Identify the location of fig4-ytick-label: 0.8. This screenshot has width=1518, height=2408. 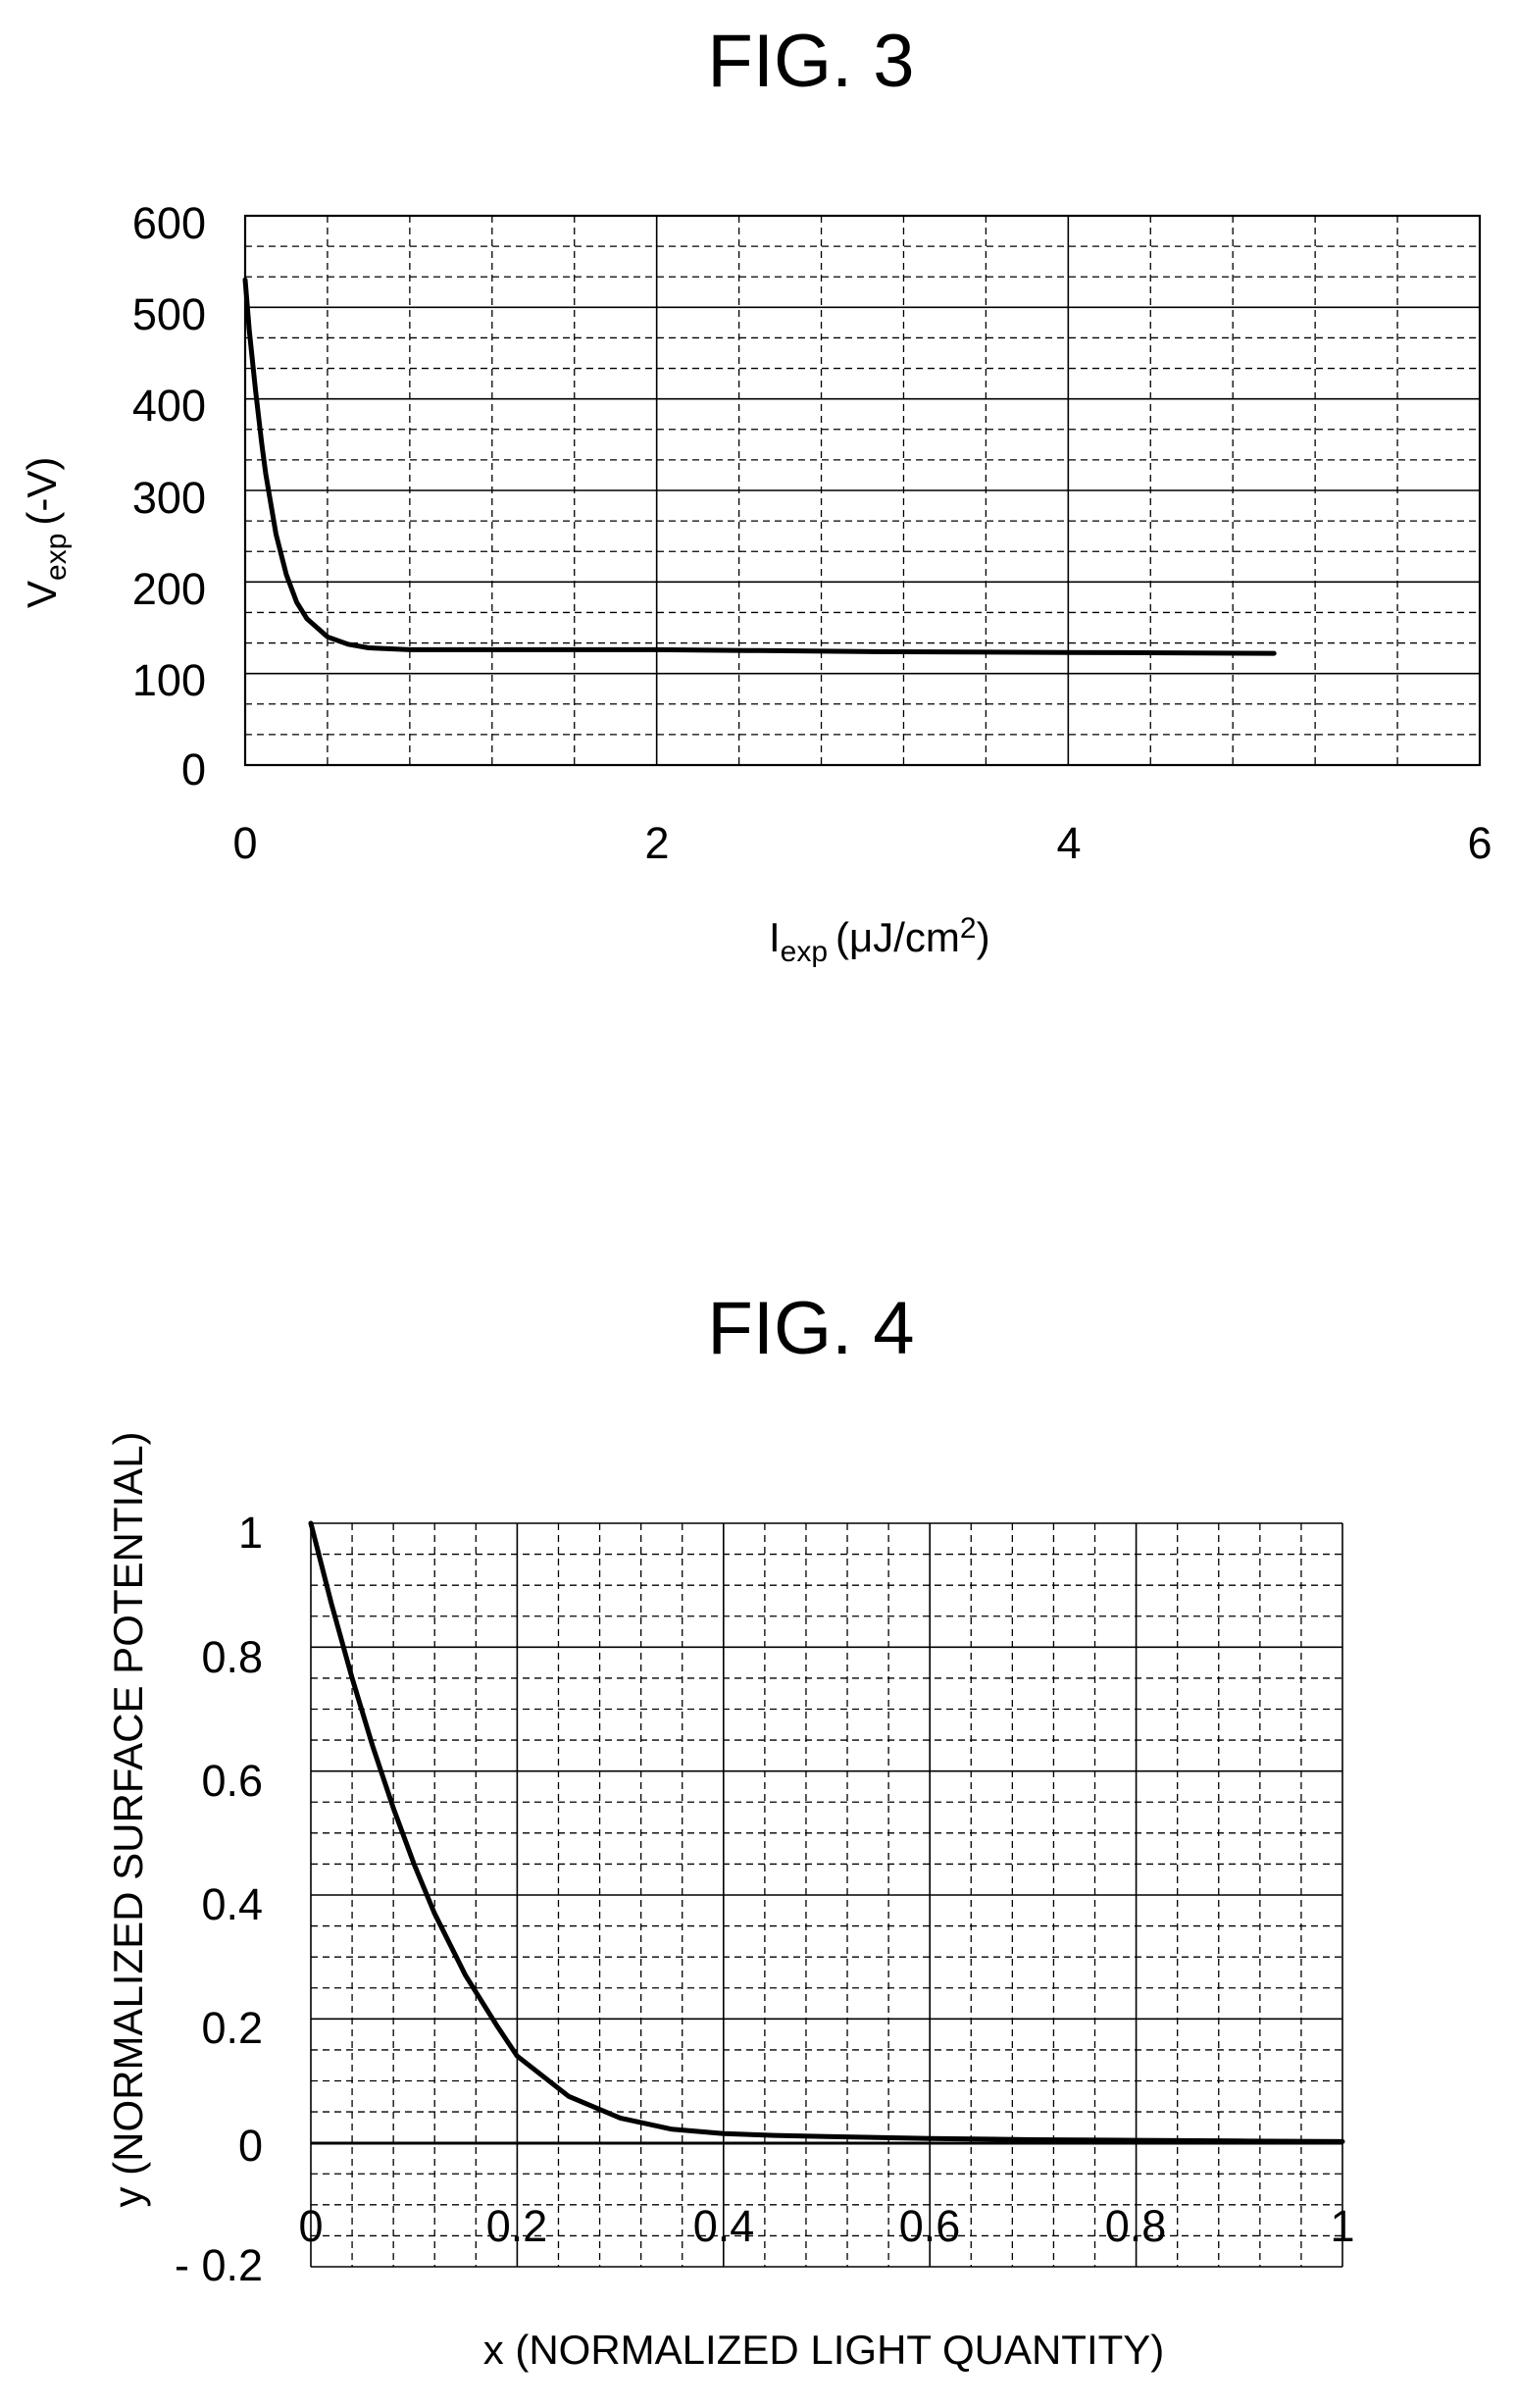
(232, 1657).